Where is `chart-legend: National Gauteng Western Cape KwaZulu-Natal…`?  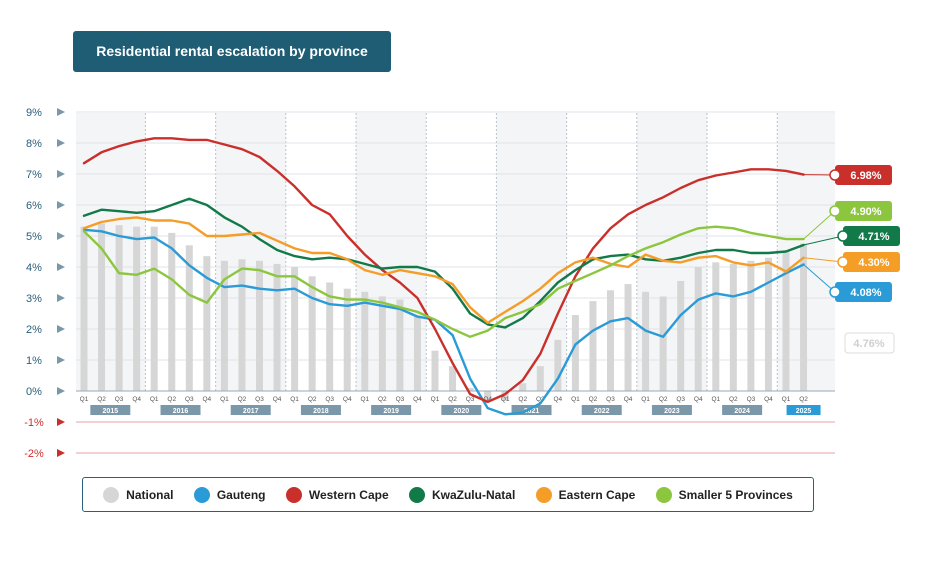
chart-legend: National Gauteng Western Cape KwaZulu-Natal… is located at coordinates (448, 494).